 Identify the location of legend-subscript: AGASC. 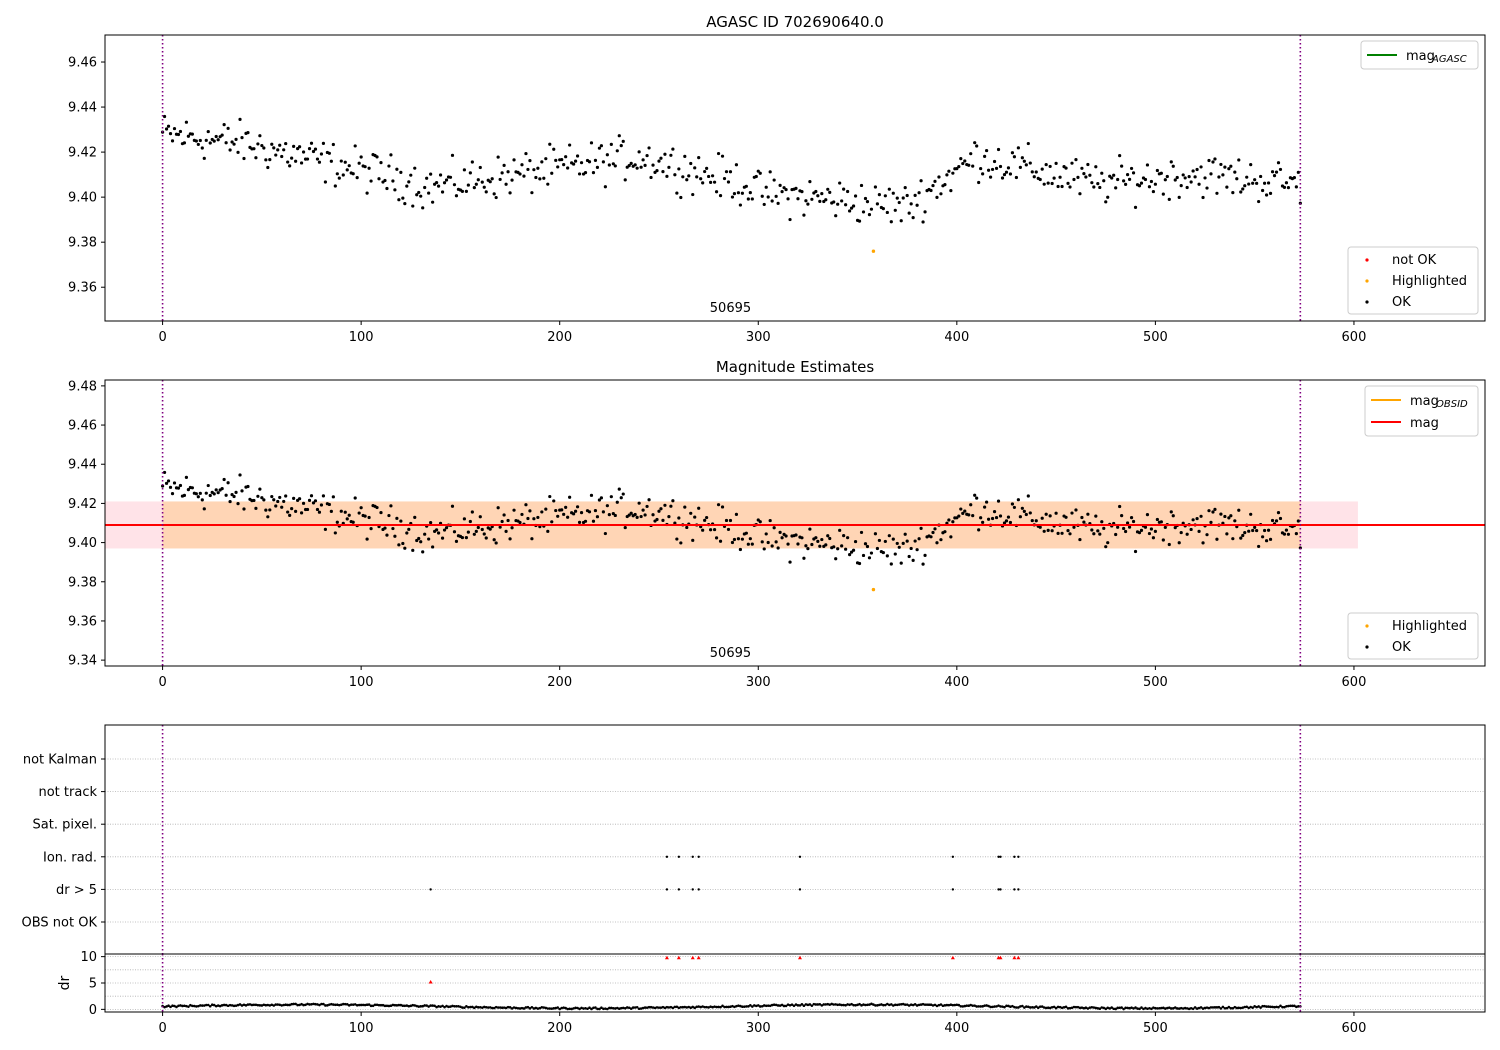
(1449, 59).